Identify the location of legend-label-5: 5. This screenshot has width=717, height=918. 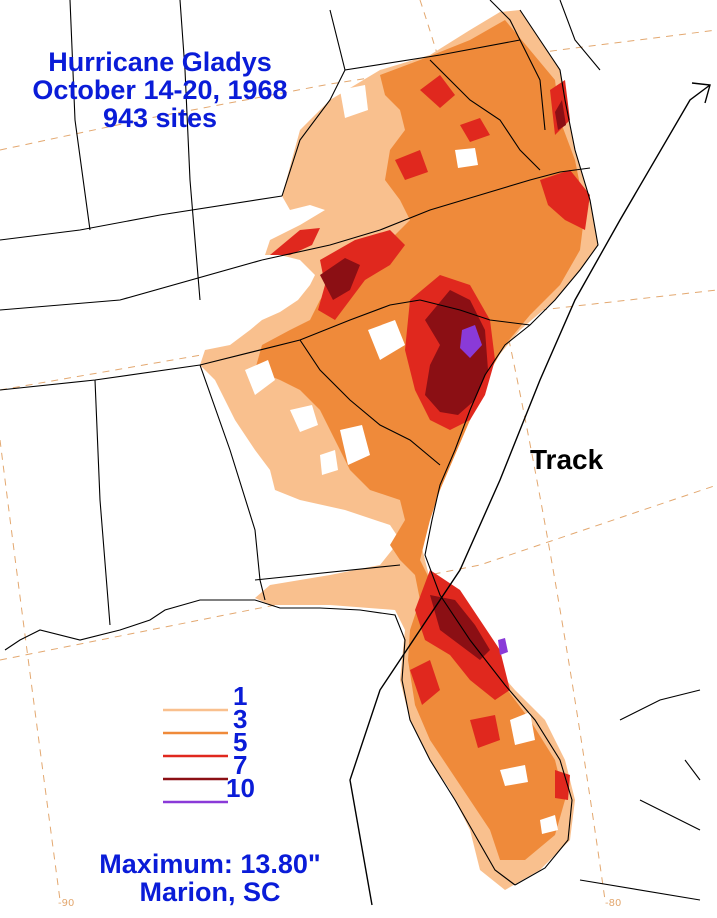
(240, 742).